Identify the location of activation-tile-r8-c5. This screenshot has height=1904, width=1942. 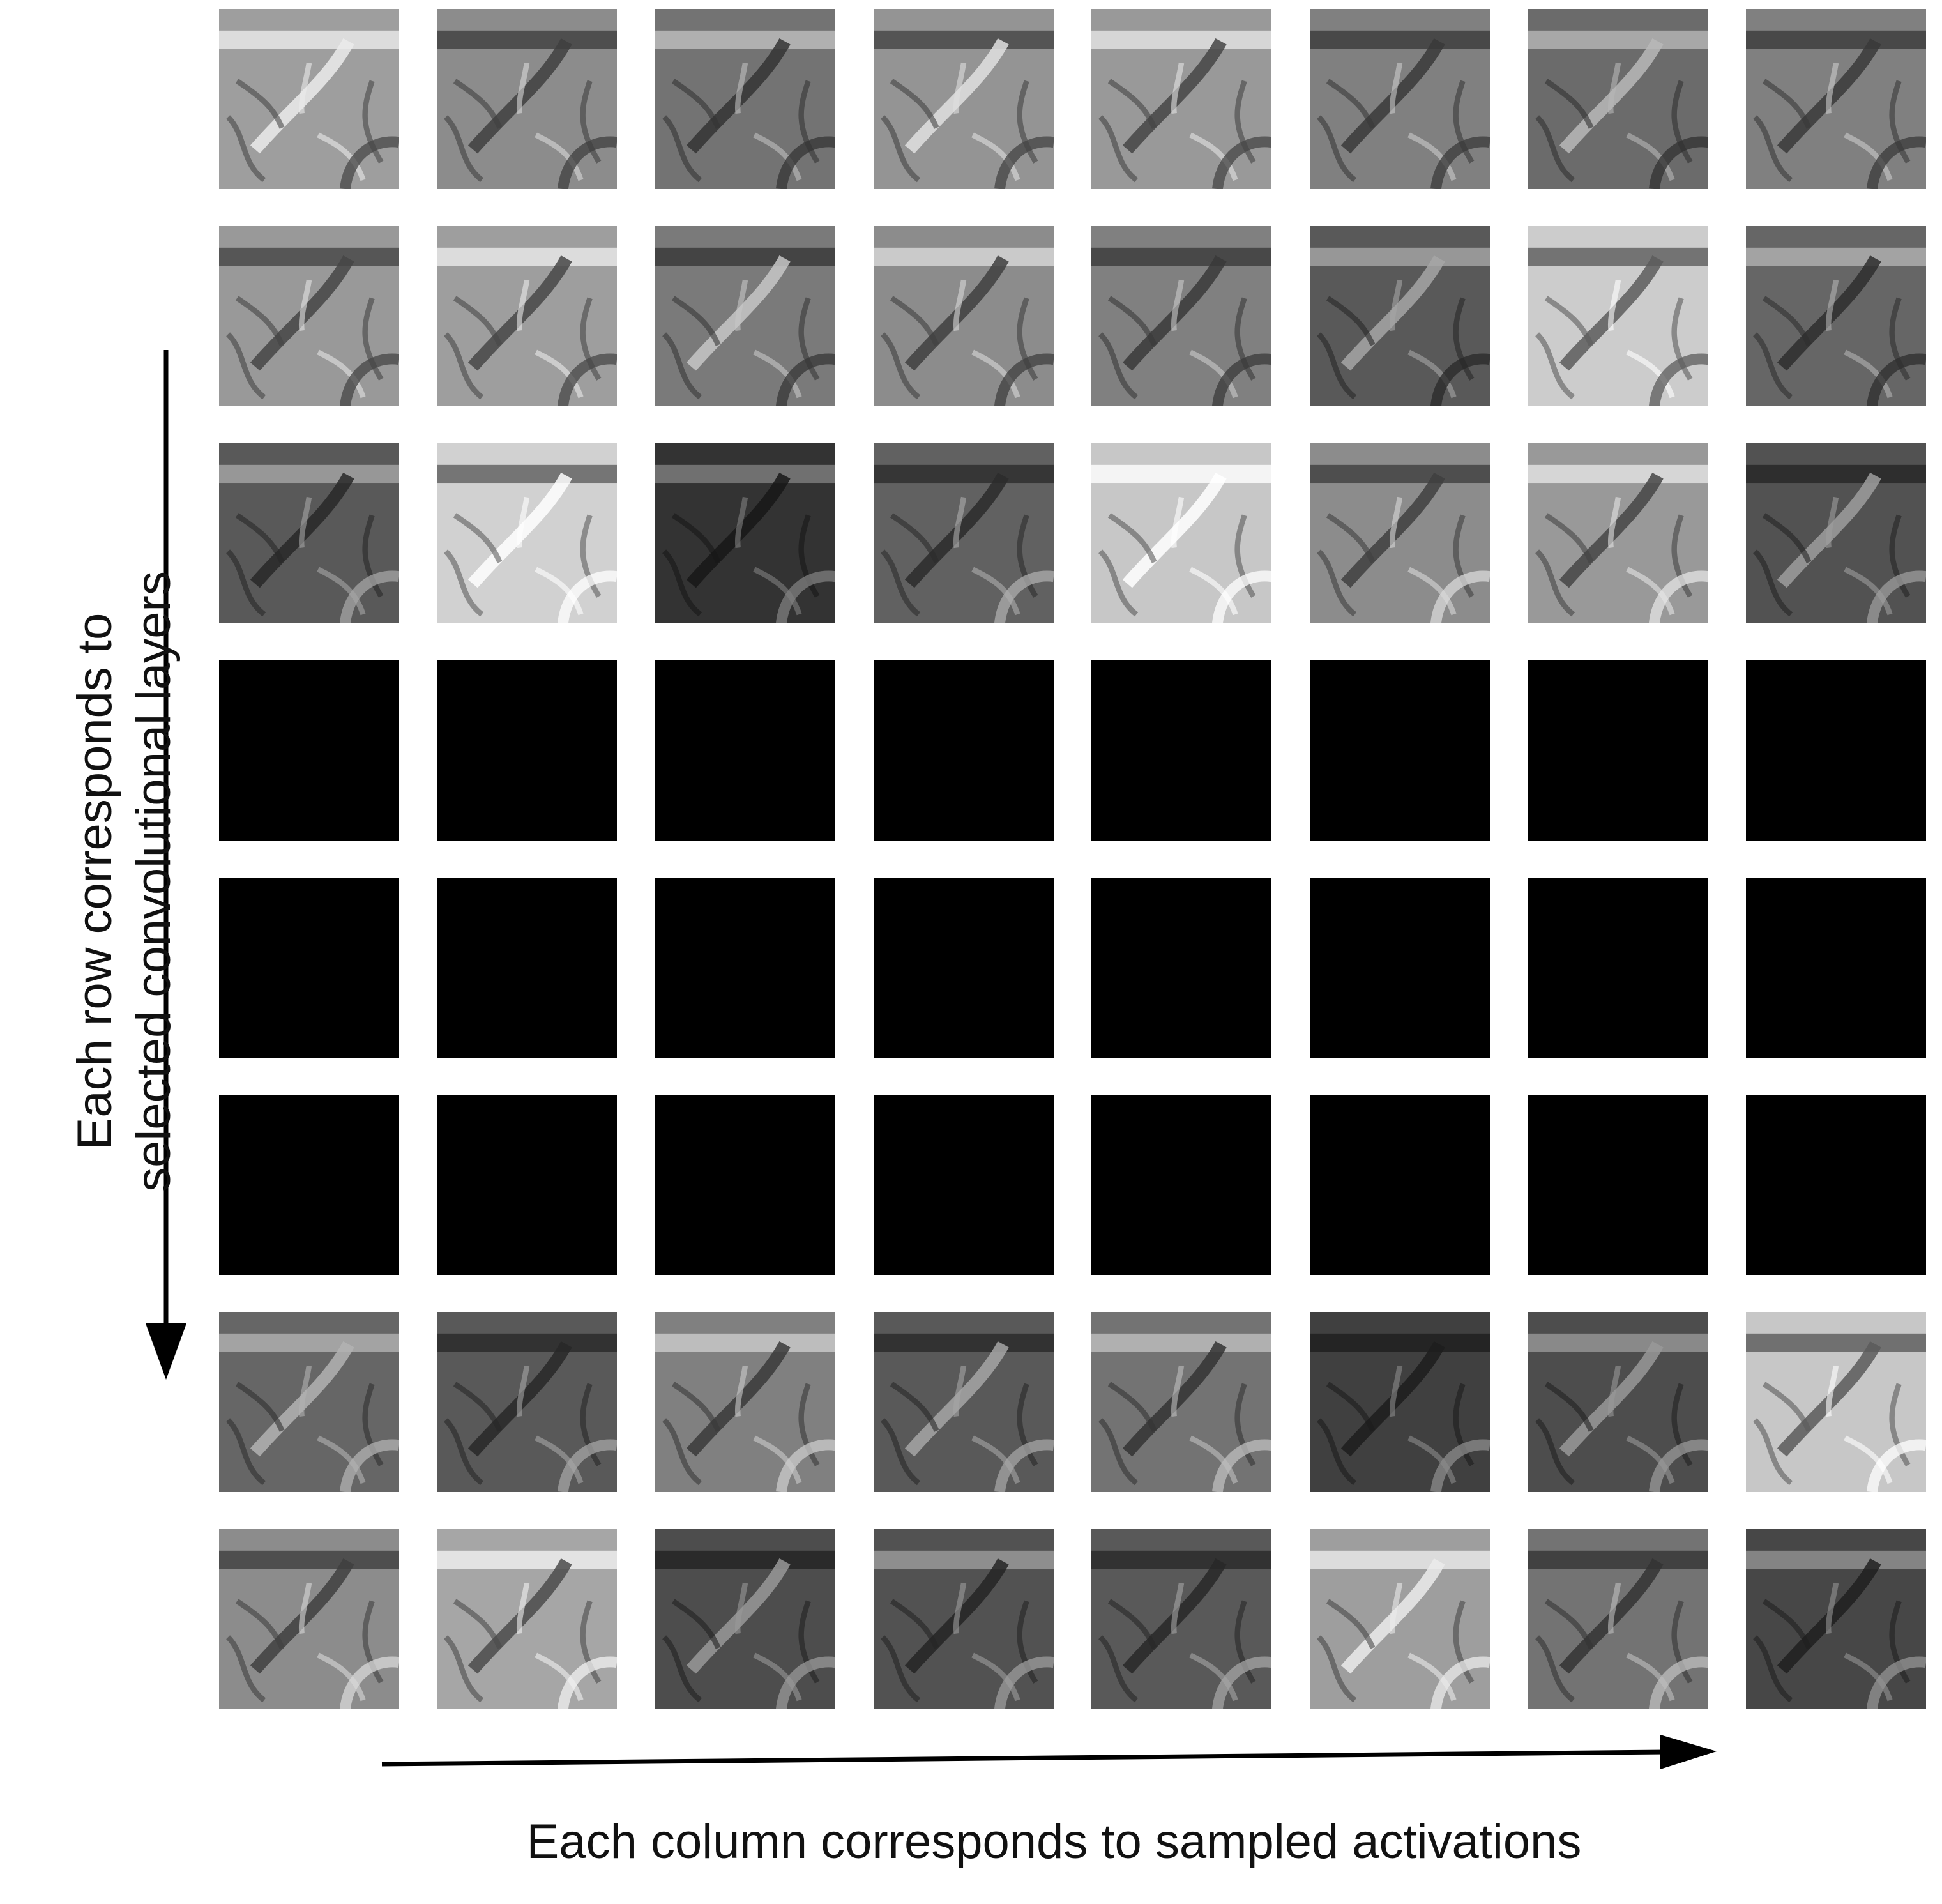
(1181, 1619).